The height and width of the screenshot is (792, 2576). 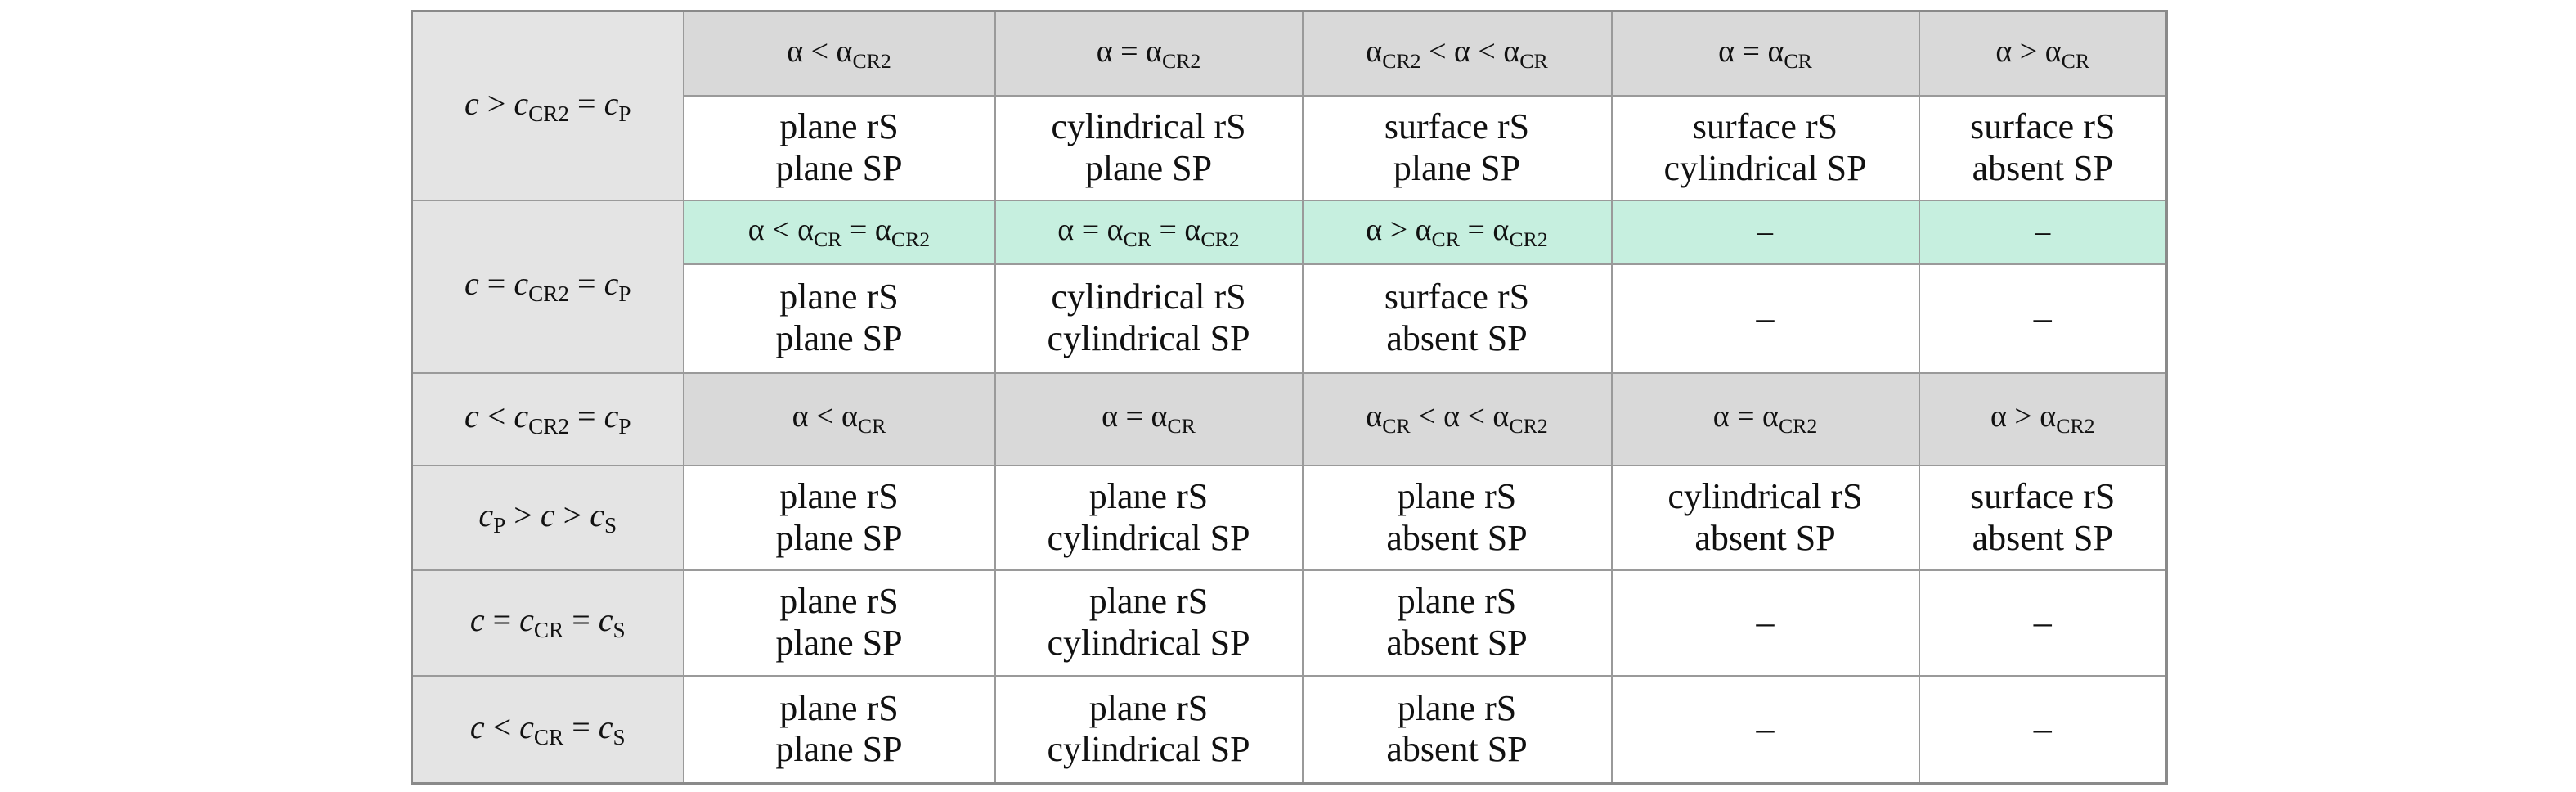 I want to click on row-label: c = cCR2 = cP, so click(x=547, y=287).